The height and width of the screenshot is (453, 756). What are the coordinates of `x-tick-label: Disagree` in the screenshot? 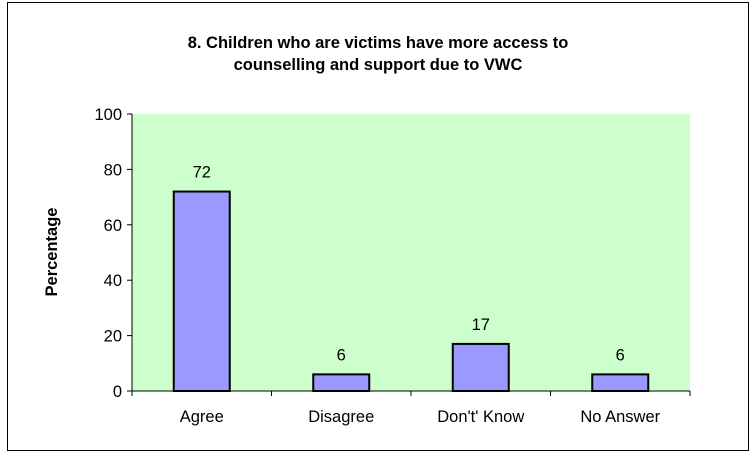 It's located at (341, 417).